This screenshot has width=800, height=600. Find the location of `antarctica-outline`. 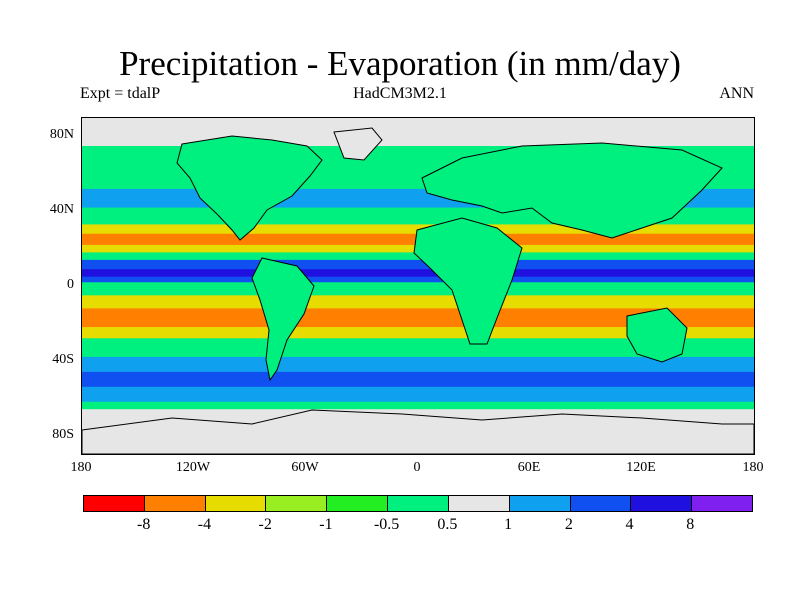

antarctica-outline is located at coordinates (418, 431).